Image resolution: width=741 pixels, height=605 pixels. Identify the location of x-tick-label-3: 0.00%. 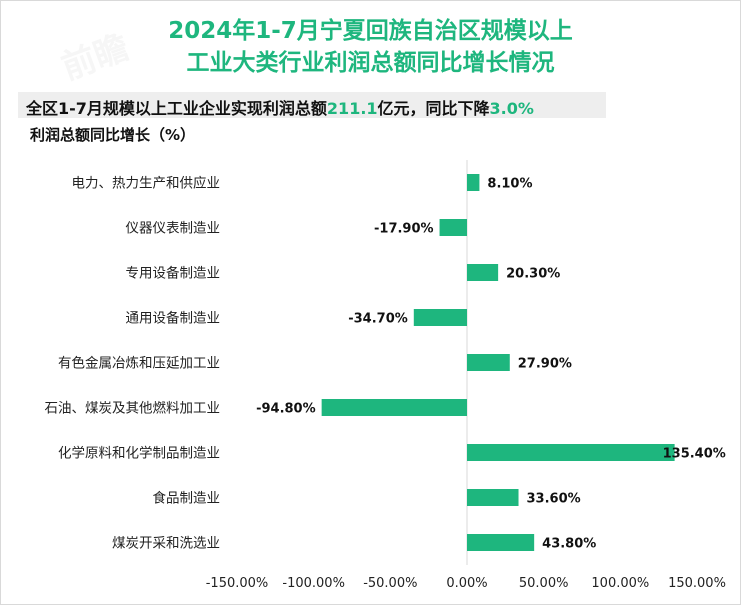
(466, 583).